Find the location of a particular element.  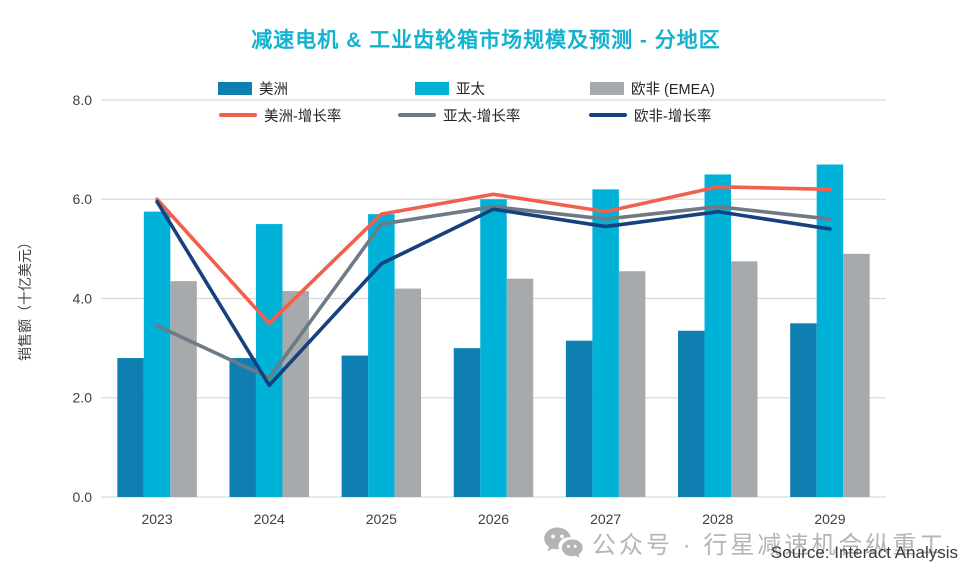

legend-item-apac: 亚太 is located at coordinates (450, 89).